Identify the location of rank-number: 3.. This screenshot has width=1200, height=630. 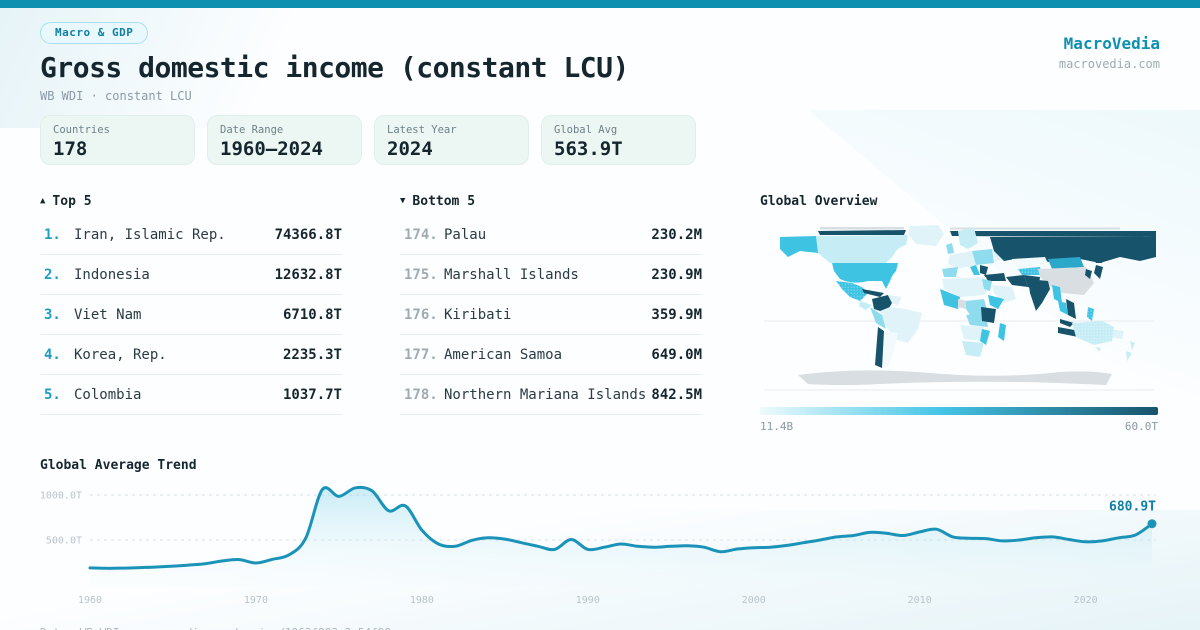
(52, 314).